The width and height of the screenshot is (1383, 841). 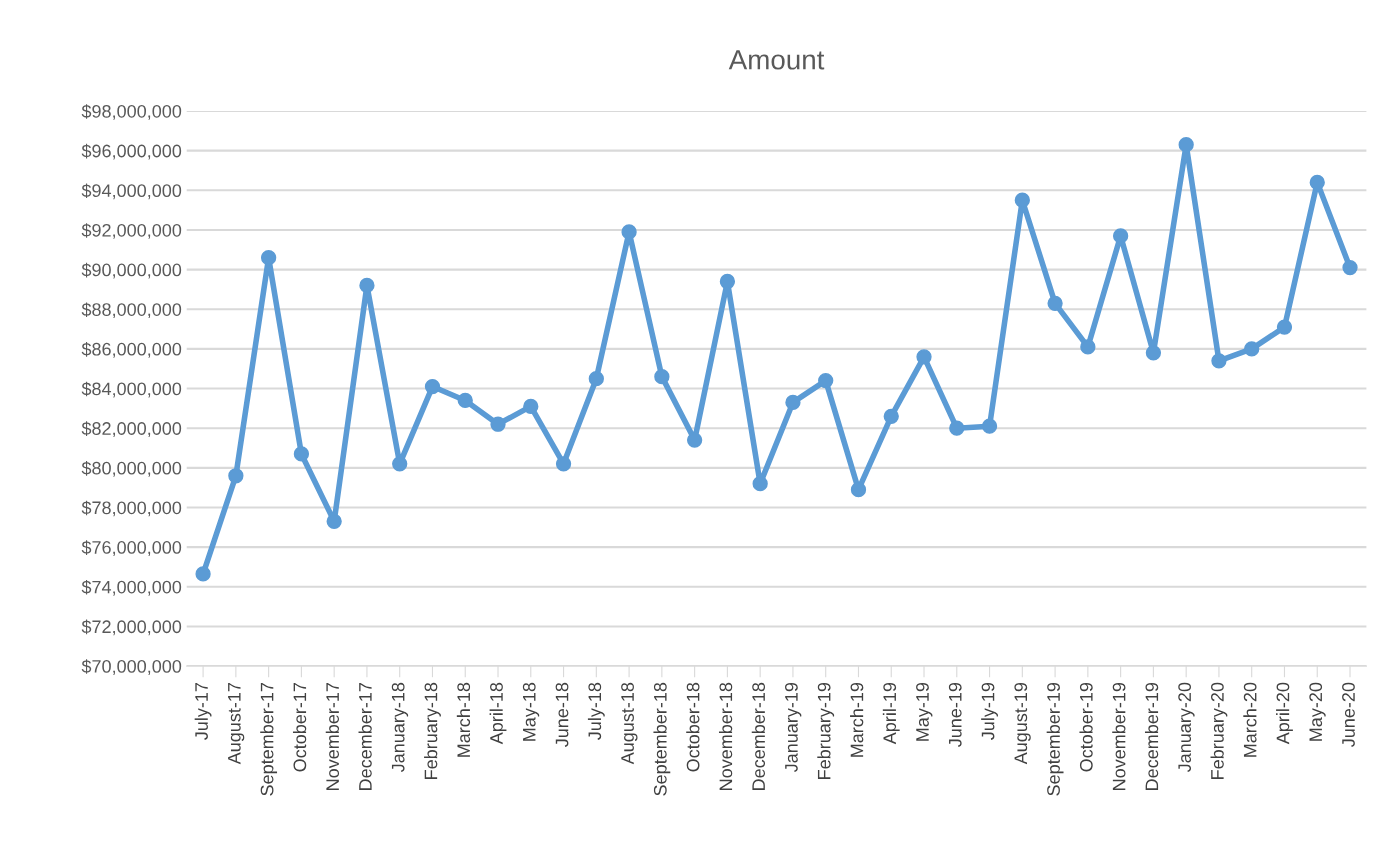 I want to click on x-tick-label: July-18, so click(x=596, y=711).